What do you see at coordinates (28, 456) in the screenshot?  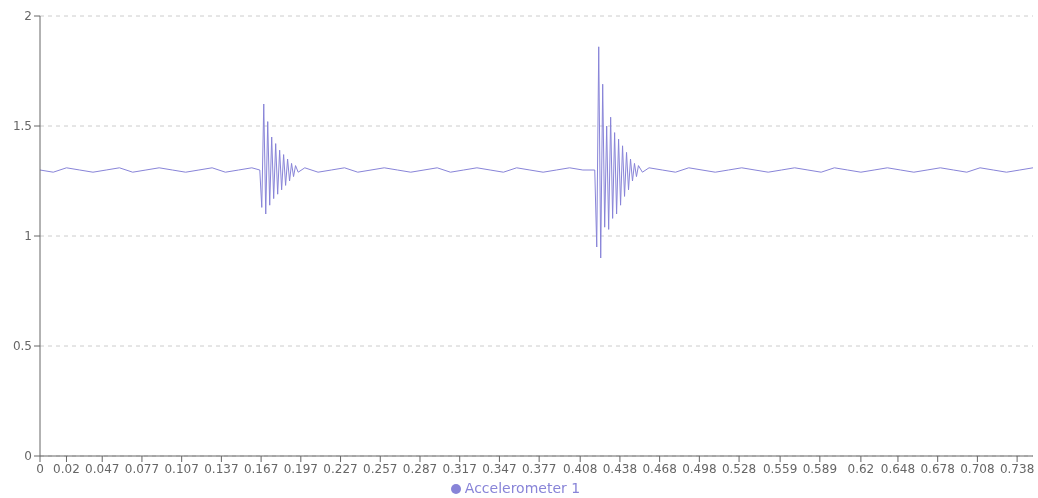 I see `y-tick-label: 0` at bounding box center [28, 456].